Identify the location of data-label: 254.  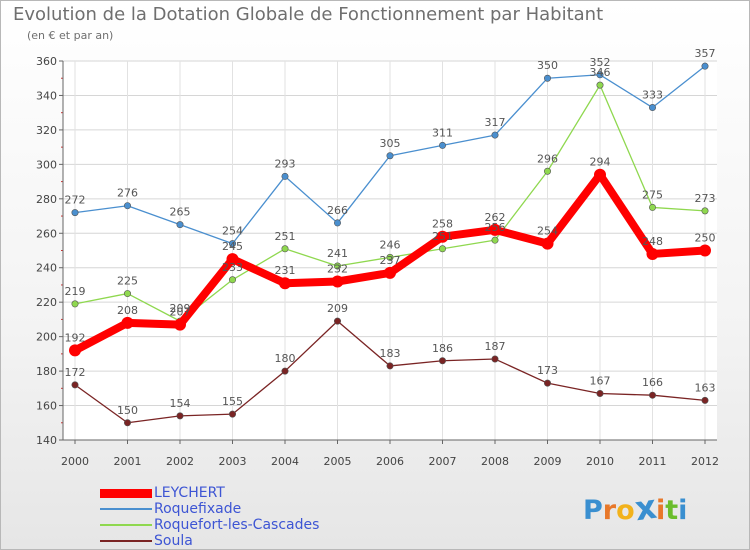
(547, 231).